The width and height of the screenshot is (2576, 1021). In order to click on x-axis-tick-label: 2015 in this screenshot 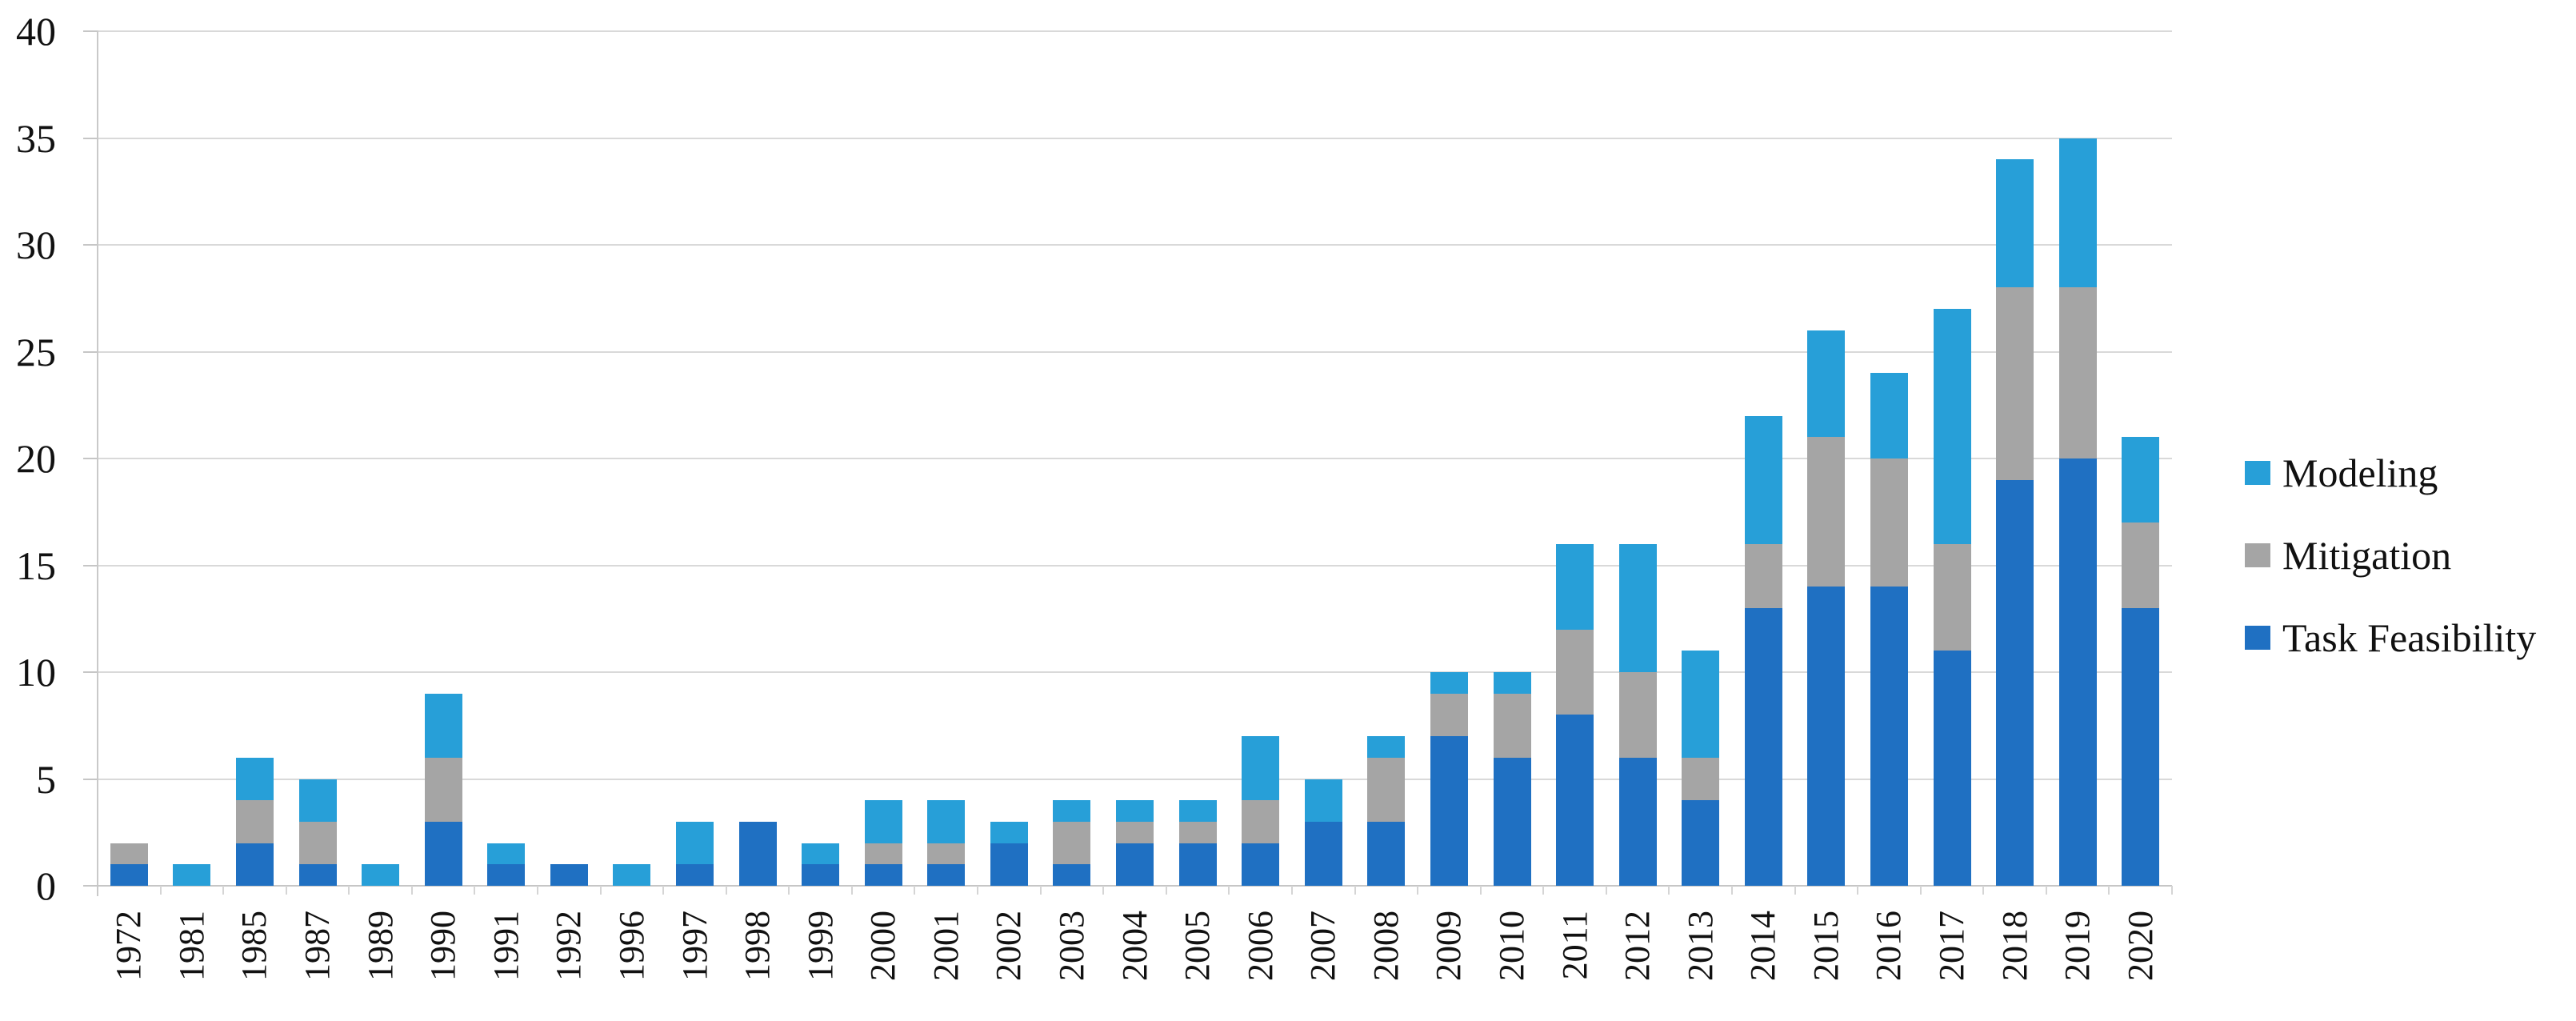, I will do `click(1826, 946)`.